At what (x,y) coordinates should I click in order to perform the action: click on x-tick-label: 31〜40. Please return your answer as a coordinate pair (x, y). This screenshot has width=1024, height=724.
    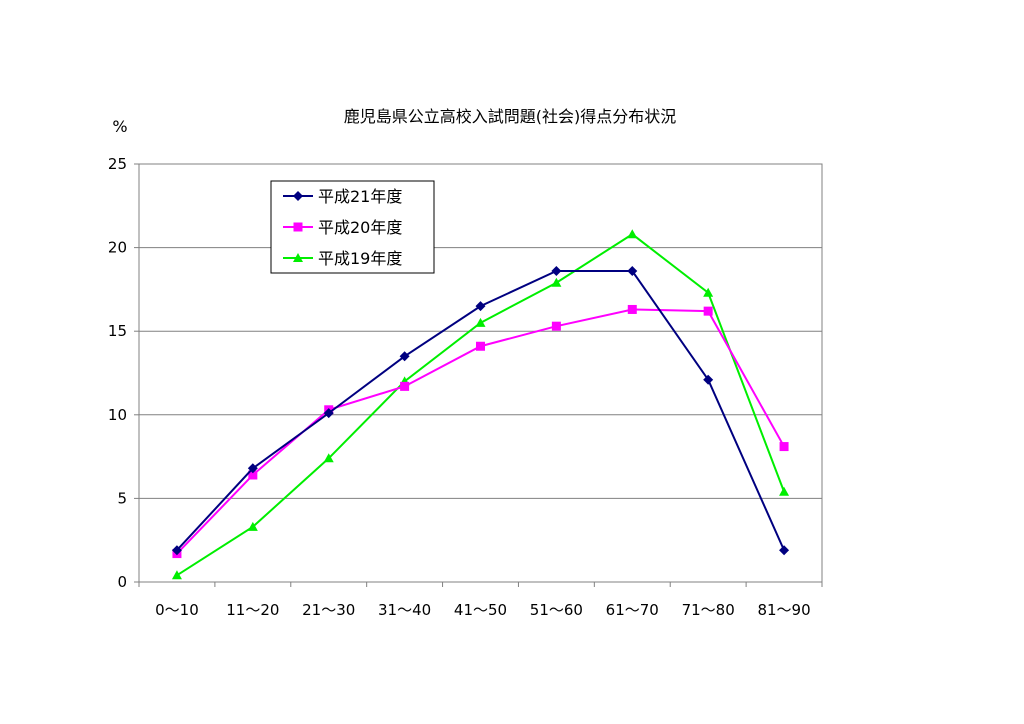
    Looking at the image, I should click on (404, 610).